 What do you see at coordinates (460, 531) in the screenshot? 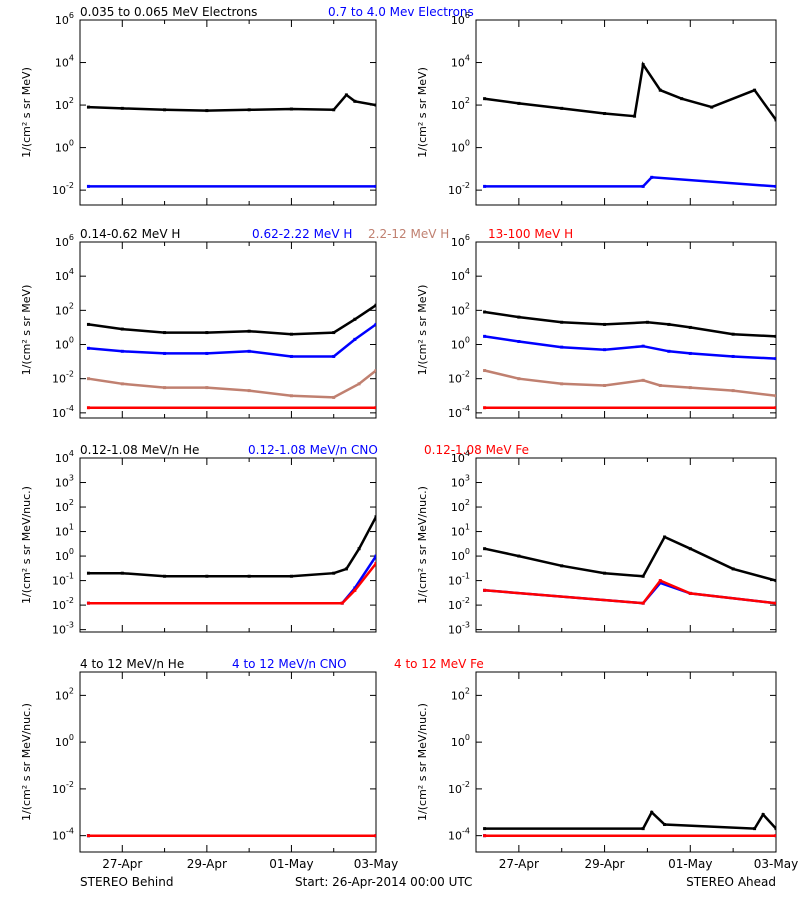
I see `y-tick-label: 10¹` at bounding box center [460, 531].